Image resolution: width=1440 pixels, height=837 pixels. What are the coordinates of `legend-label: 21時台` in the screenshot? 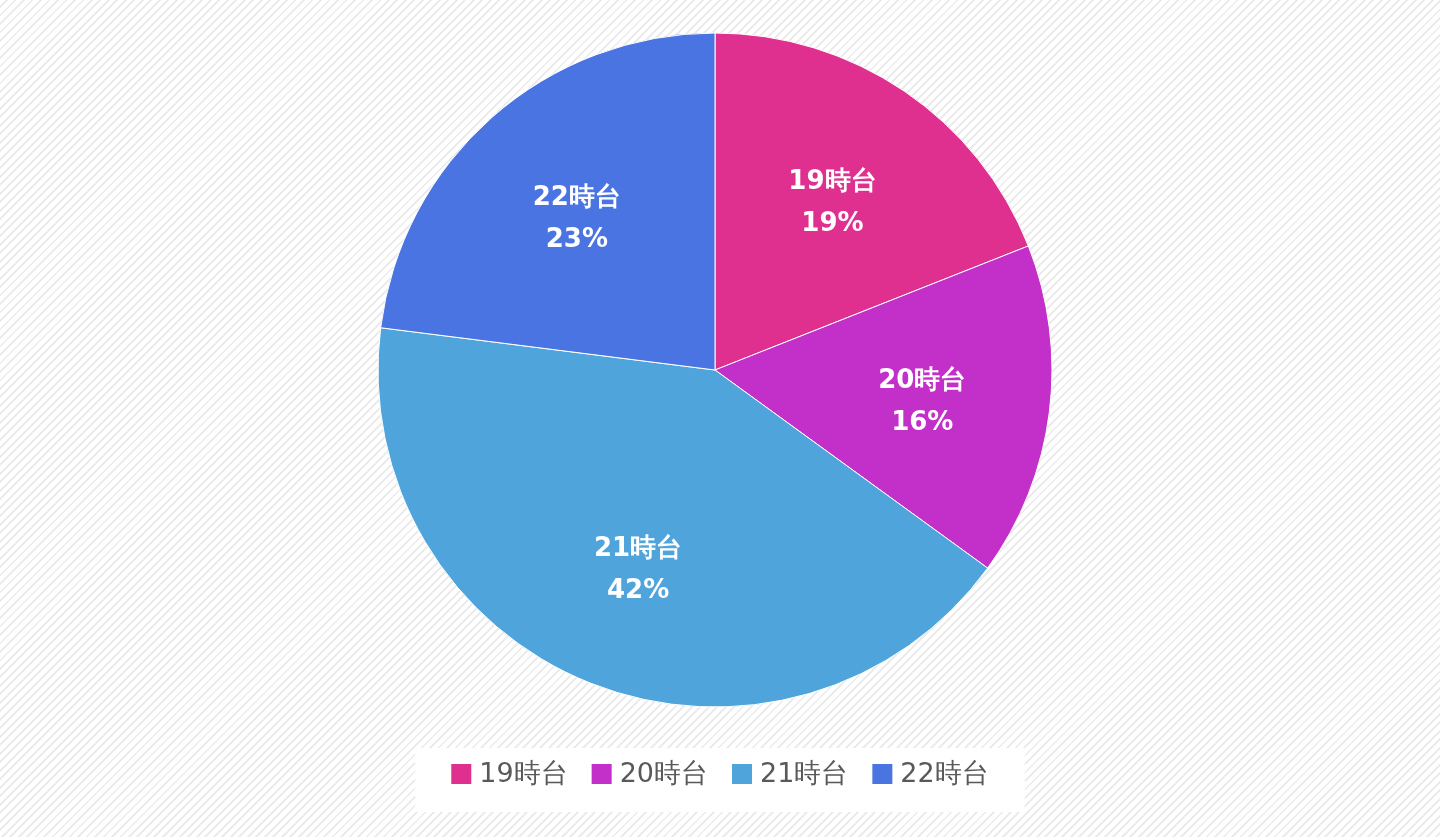 It's located at (804, 772).